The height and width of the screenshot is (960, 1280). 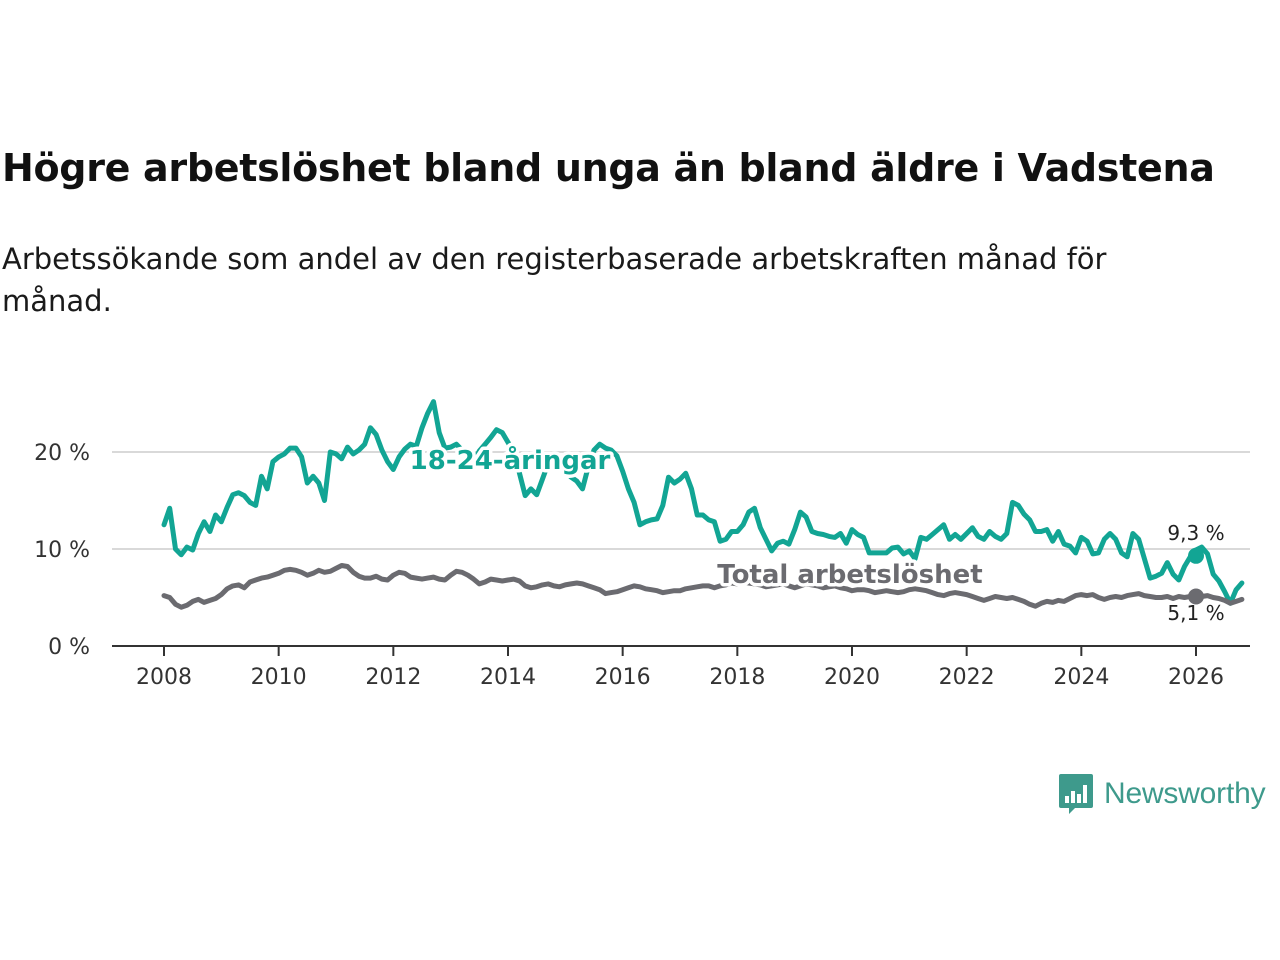 I want to click on youth-series-label: 18-24-åringar, so click(x=510, y=460).